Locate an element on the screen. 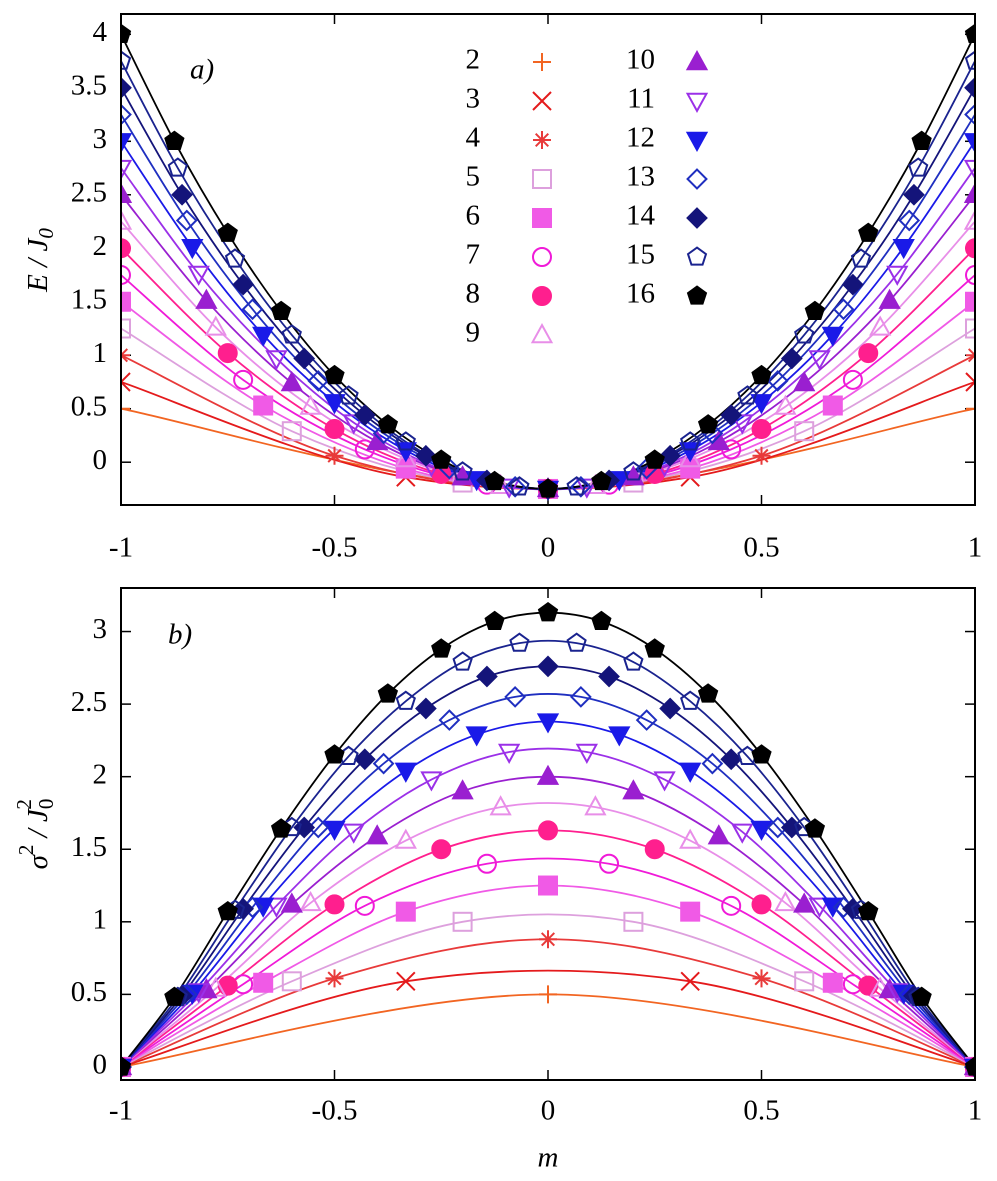 This screenshot has width=997, height=1181. label-part: E / J is located at coordinates (38, 265).